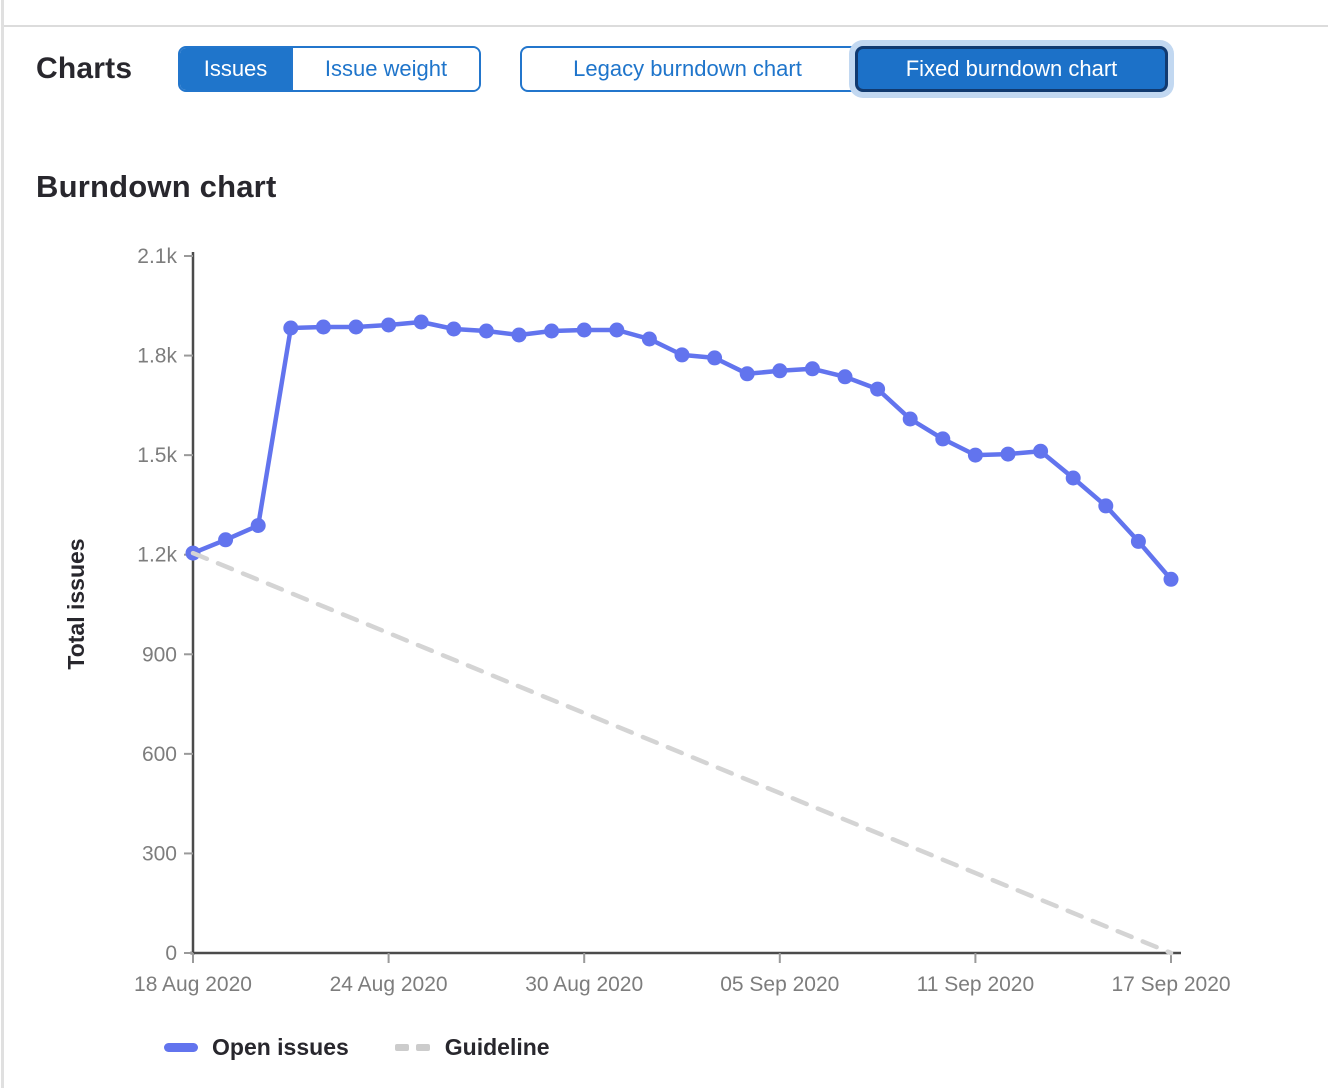  I want to click on y-tick-label: 300, so click(159, 853).